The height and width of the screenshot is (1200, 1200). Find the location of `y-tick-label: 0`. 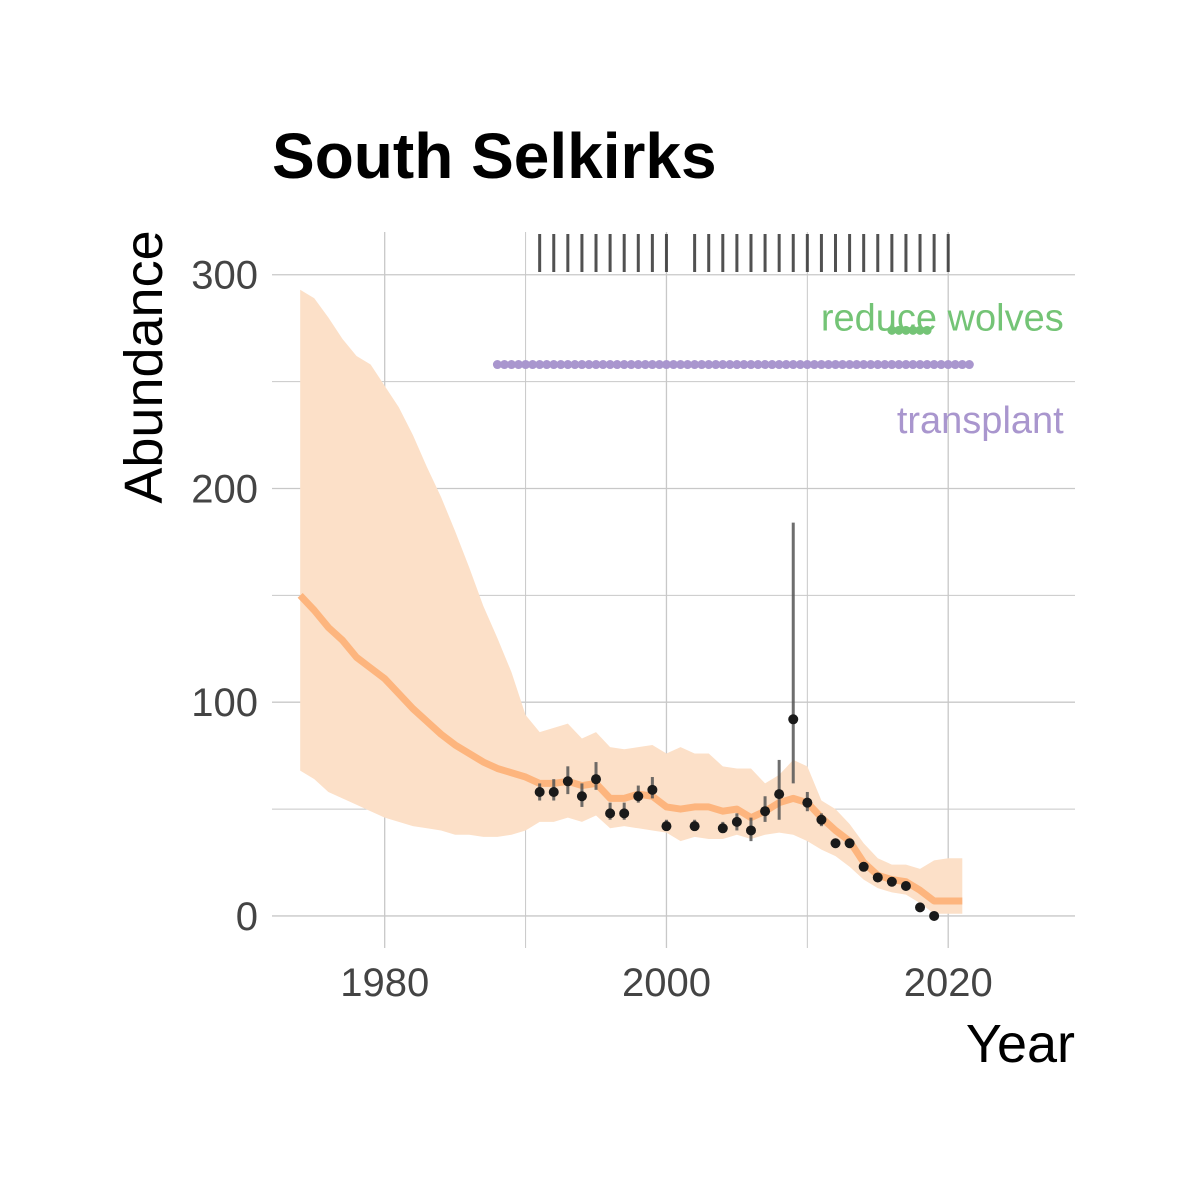

y-tick-label: 0 is located at coordinates (247, 917).